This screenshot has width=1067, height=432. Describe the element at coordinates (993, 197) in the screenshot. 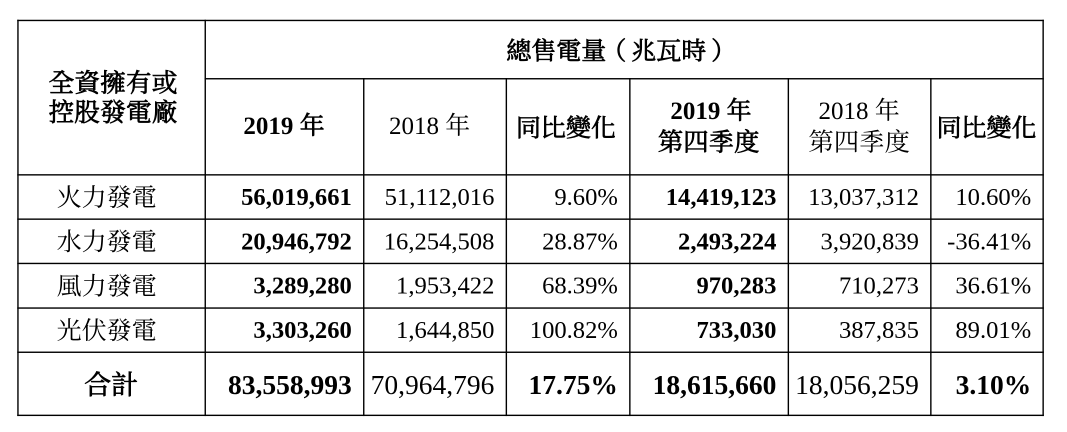

I see `svg-text: 10.60%` at that location.